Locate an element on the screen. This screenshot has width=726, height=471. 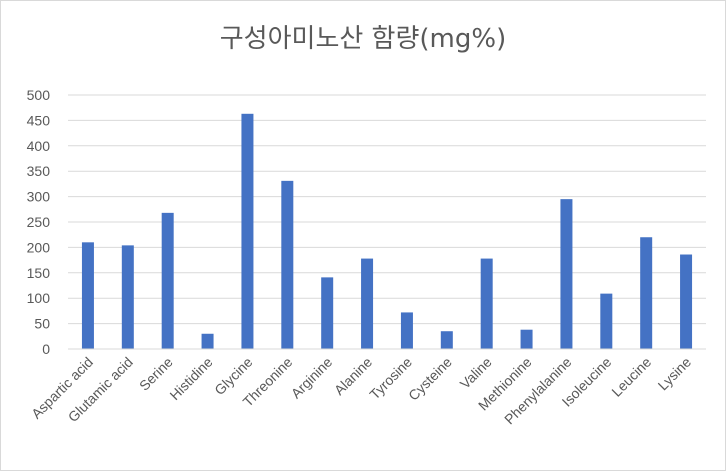
bar-glycine is located at coordinates (247, 231).